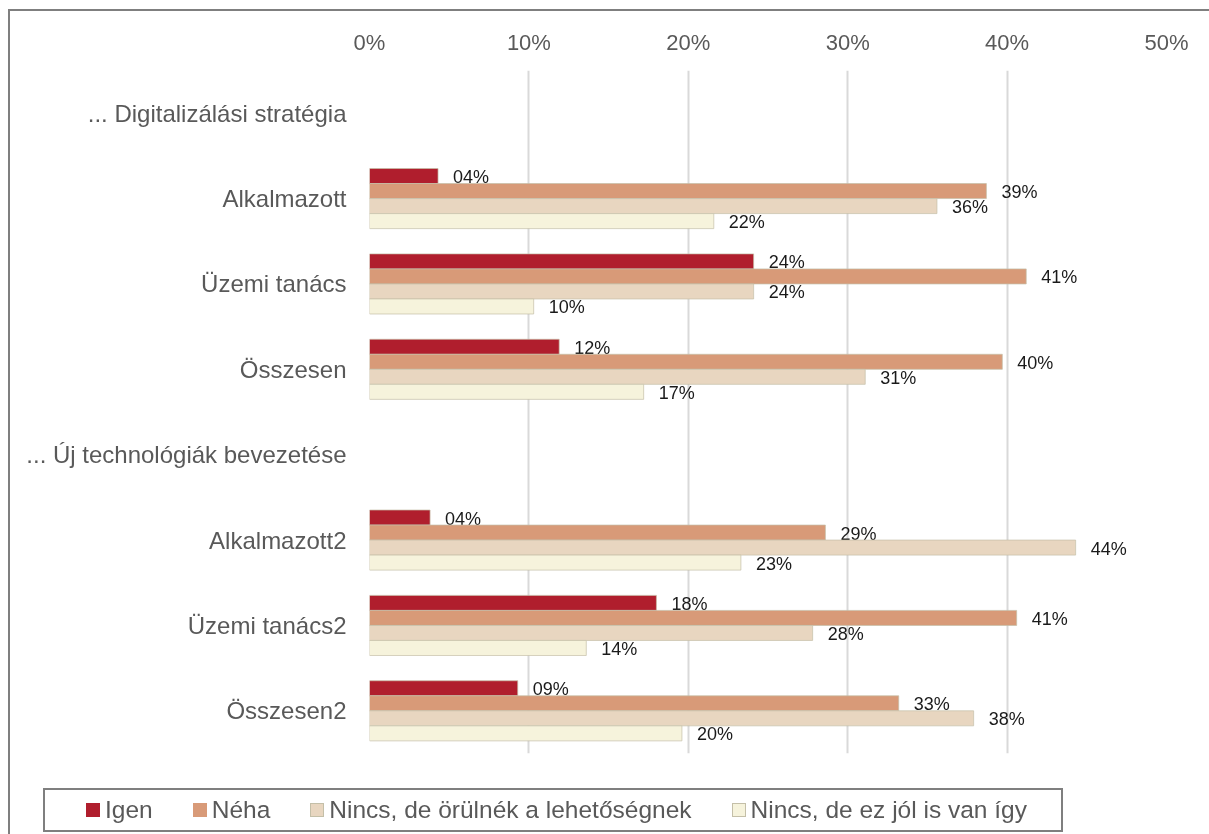  I want to click on data-label: 38%, so click(1006, 719).